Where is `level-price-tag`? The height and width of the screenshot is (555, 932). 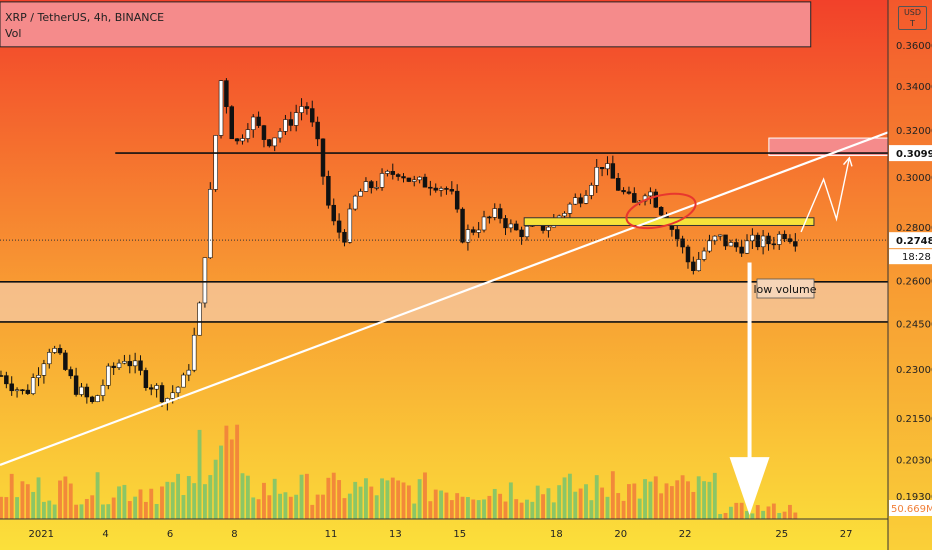 level-price-tag is located at coordinates (910, 153).